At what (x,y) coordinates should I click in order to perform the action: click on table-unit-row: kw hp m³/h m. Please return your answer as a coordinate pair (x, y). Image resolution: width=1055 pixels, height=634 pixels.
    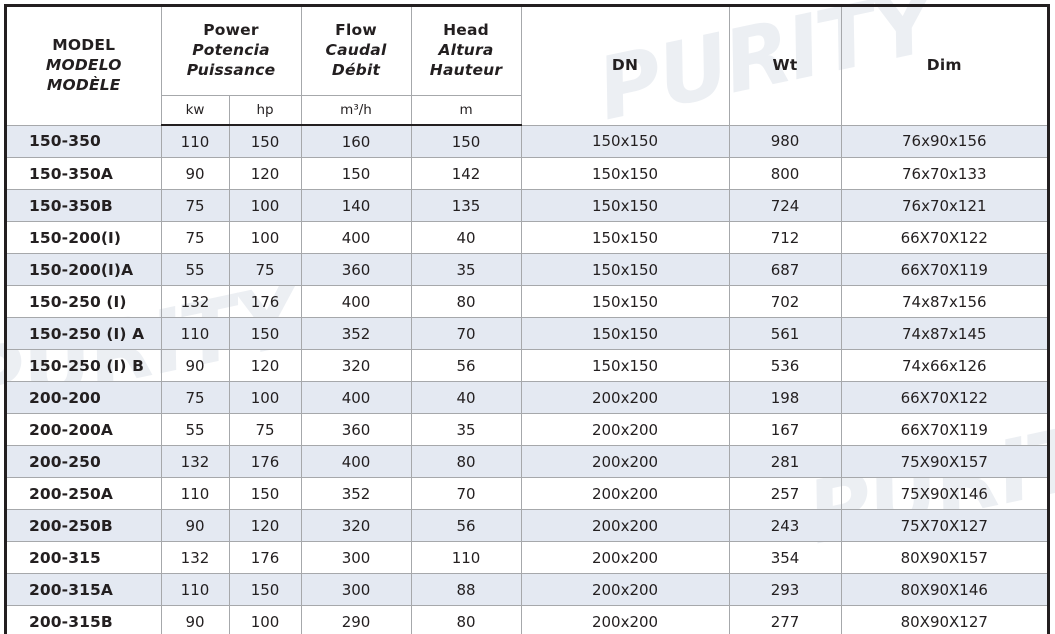
    Looking at the image, I should click on (527, 110).